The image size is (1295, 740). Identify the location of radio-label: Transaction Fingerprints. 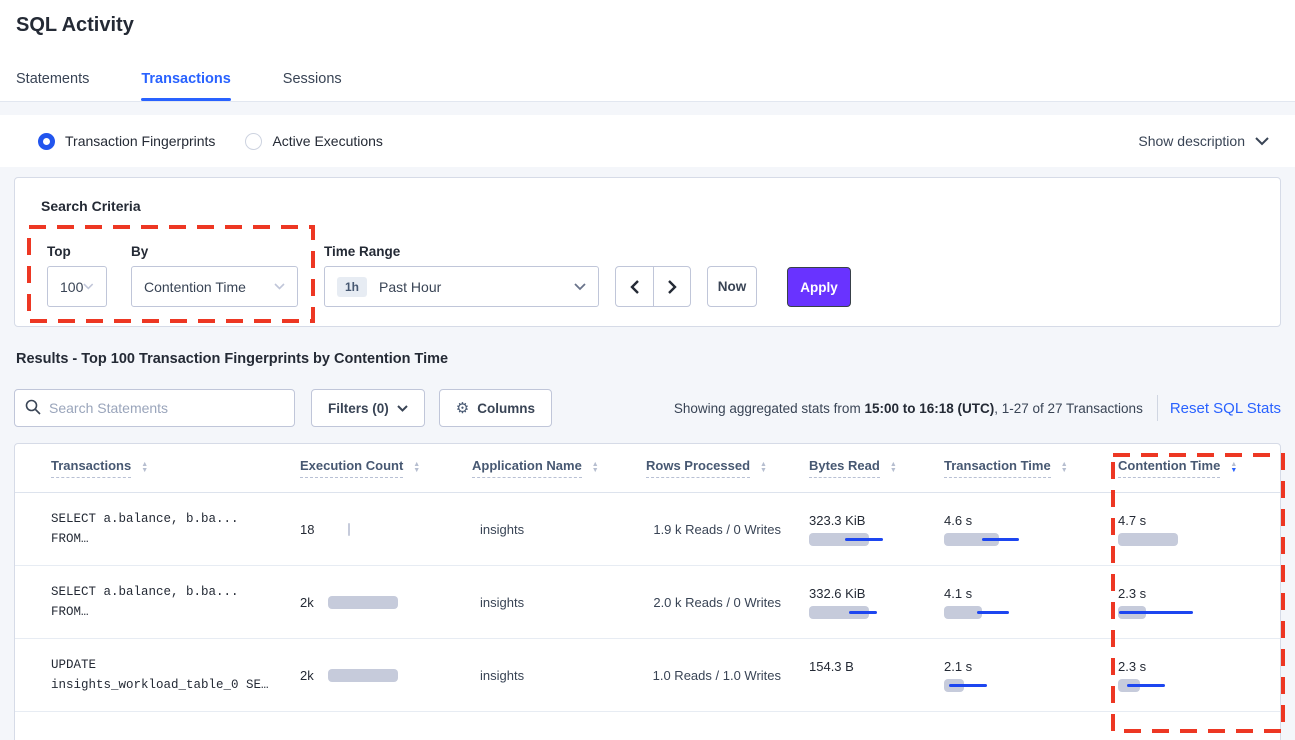
(140, 141).